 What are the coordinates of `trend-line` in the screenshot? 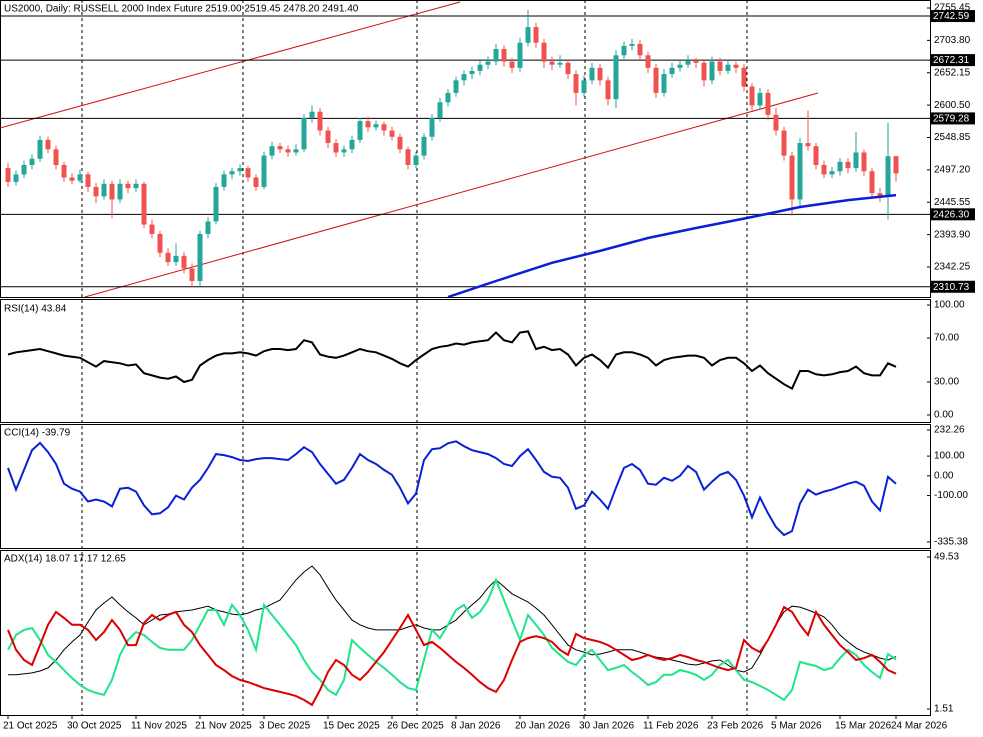 It's located at (230, 65).